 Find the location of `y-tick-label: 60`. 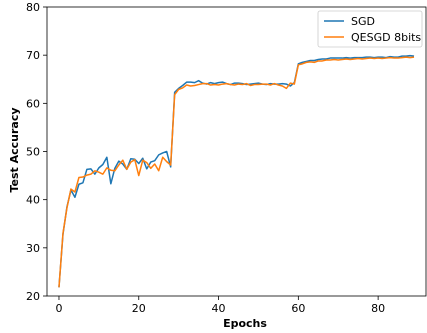

y-tick-label: 60 is located at coordinates (33, 103).